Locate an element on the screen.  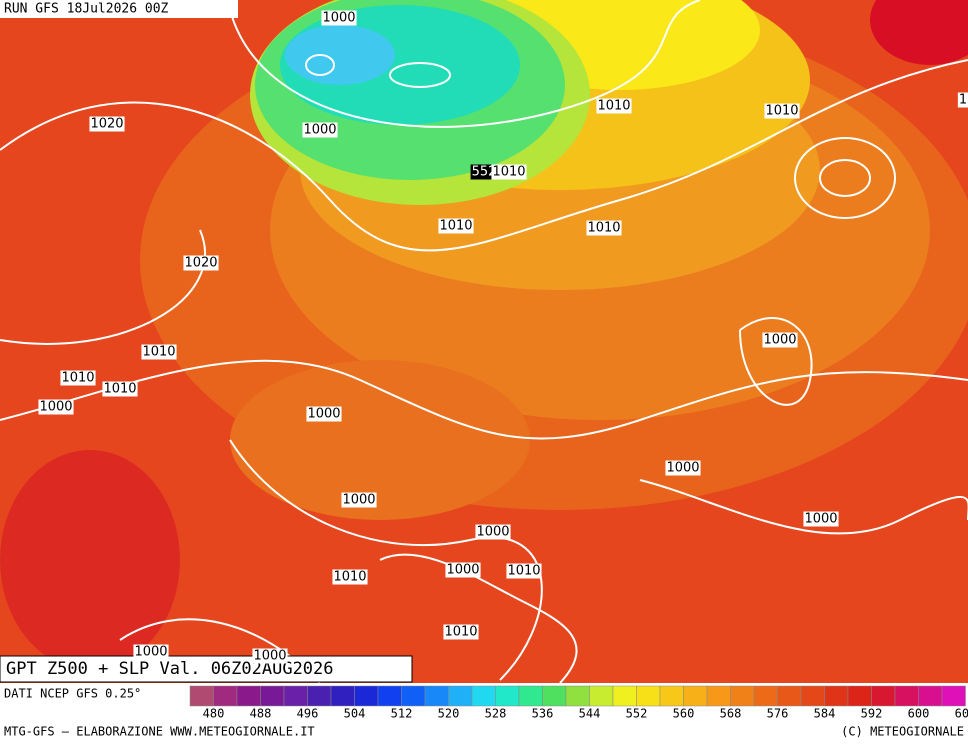
scale-tick-label: 560 is located at coordinates (684, 714).